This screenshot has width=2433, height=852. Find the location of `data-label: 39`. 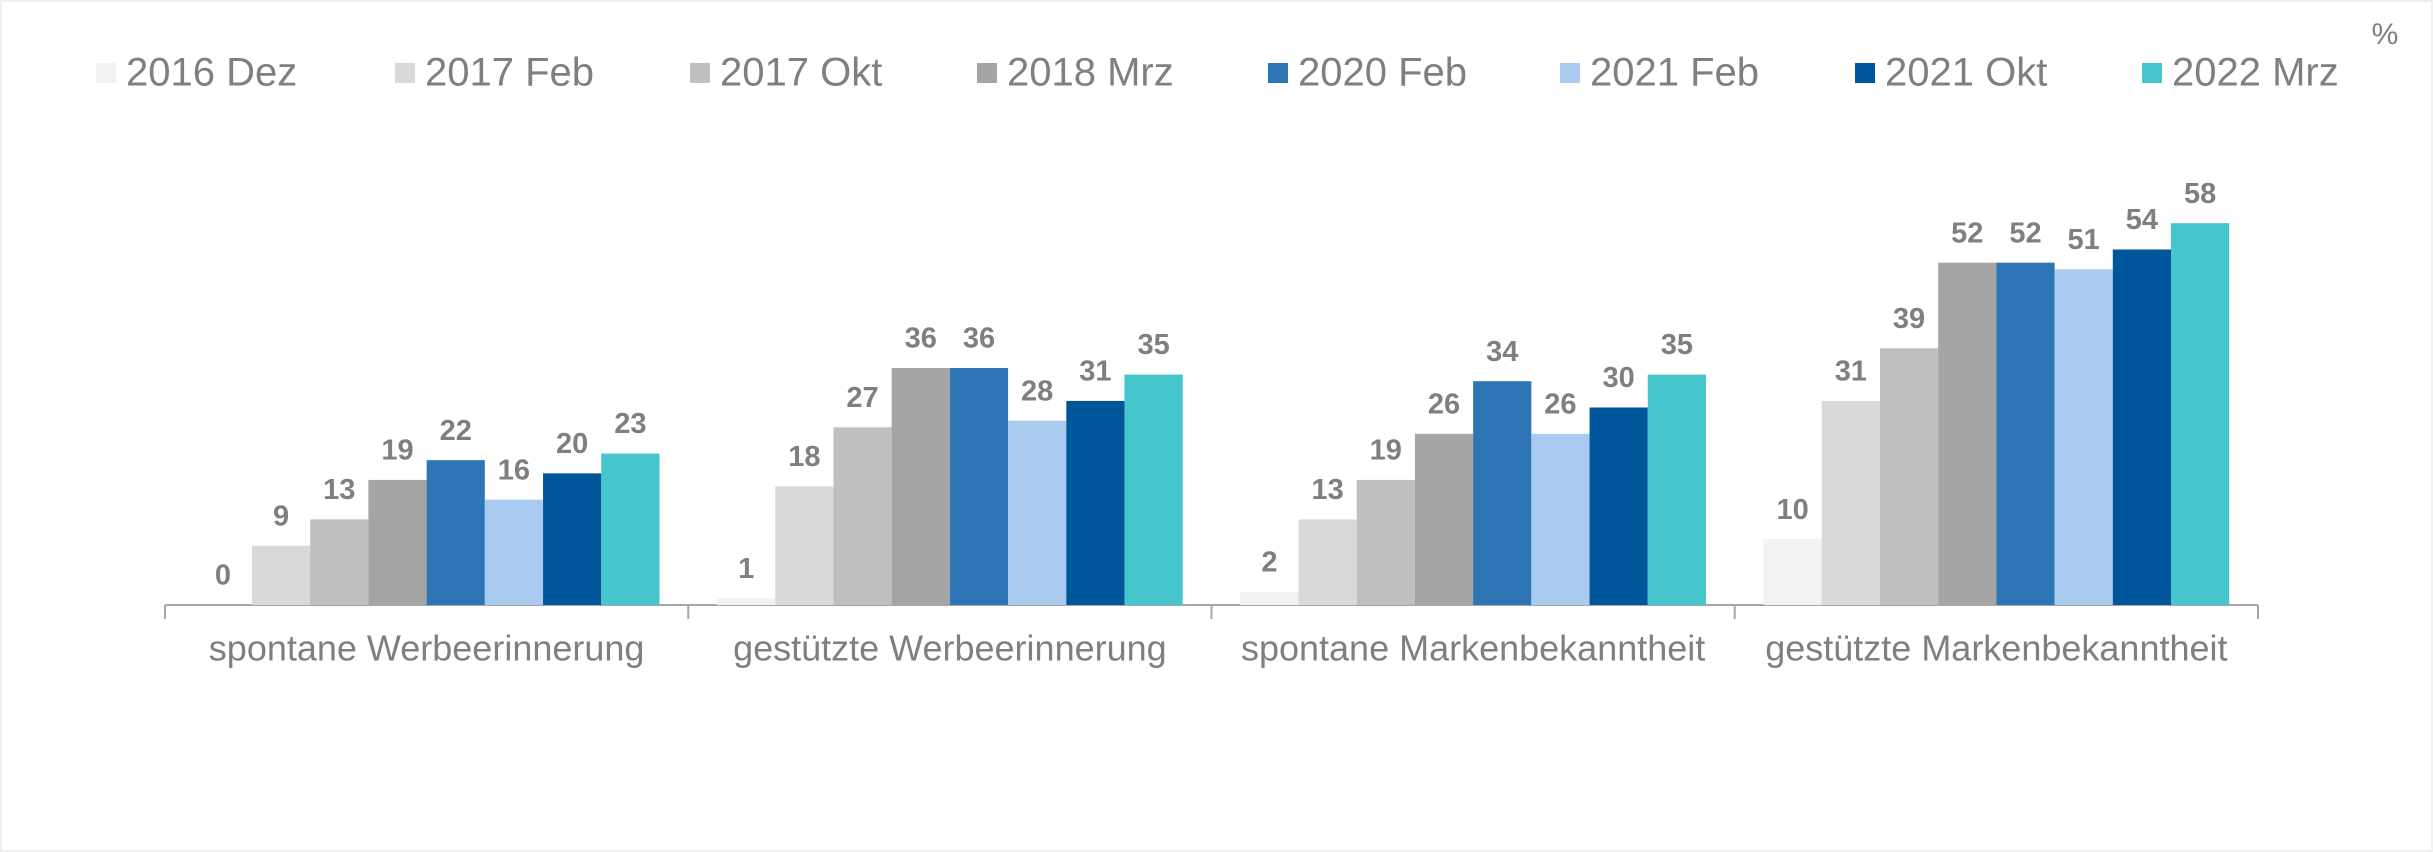

data-label: 39 is located at coordinates (1909, 319).